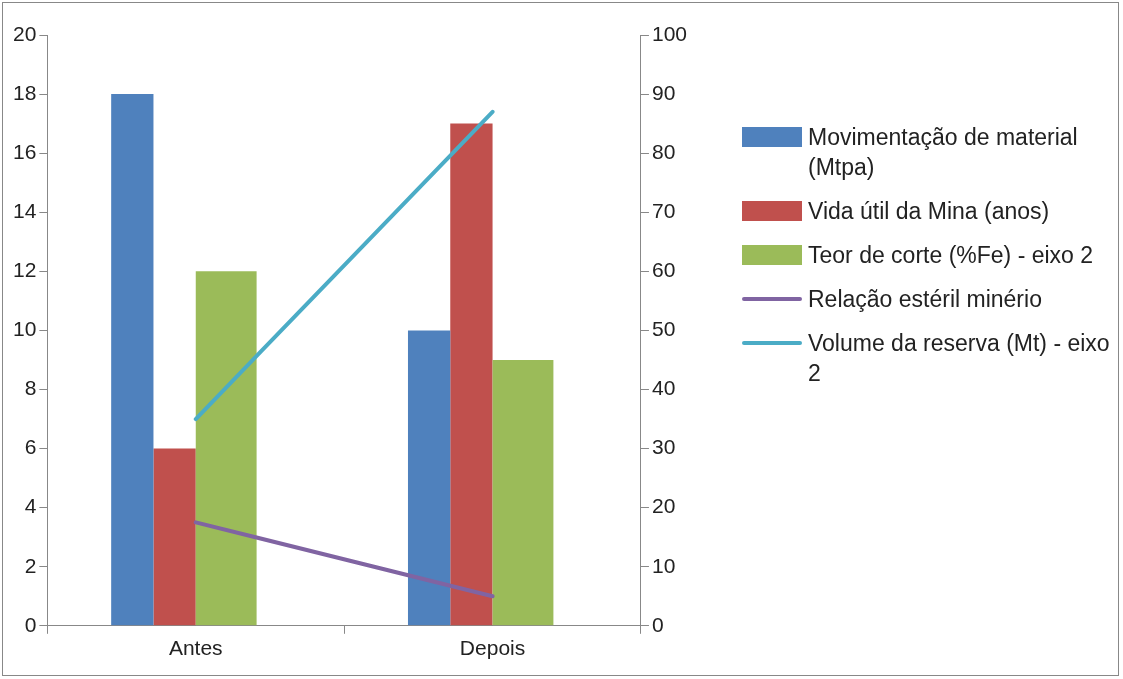  I want to click on legend-label: Relação estéril minério, so click(925, 299).